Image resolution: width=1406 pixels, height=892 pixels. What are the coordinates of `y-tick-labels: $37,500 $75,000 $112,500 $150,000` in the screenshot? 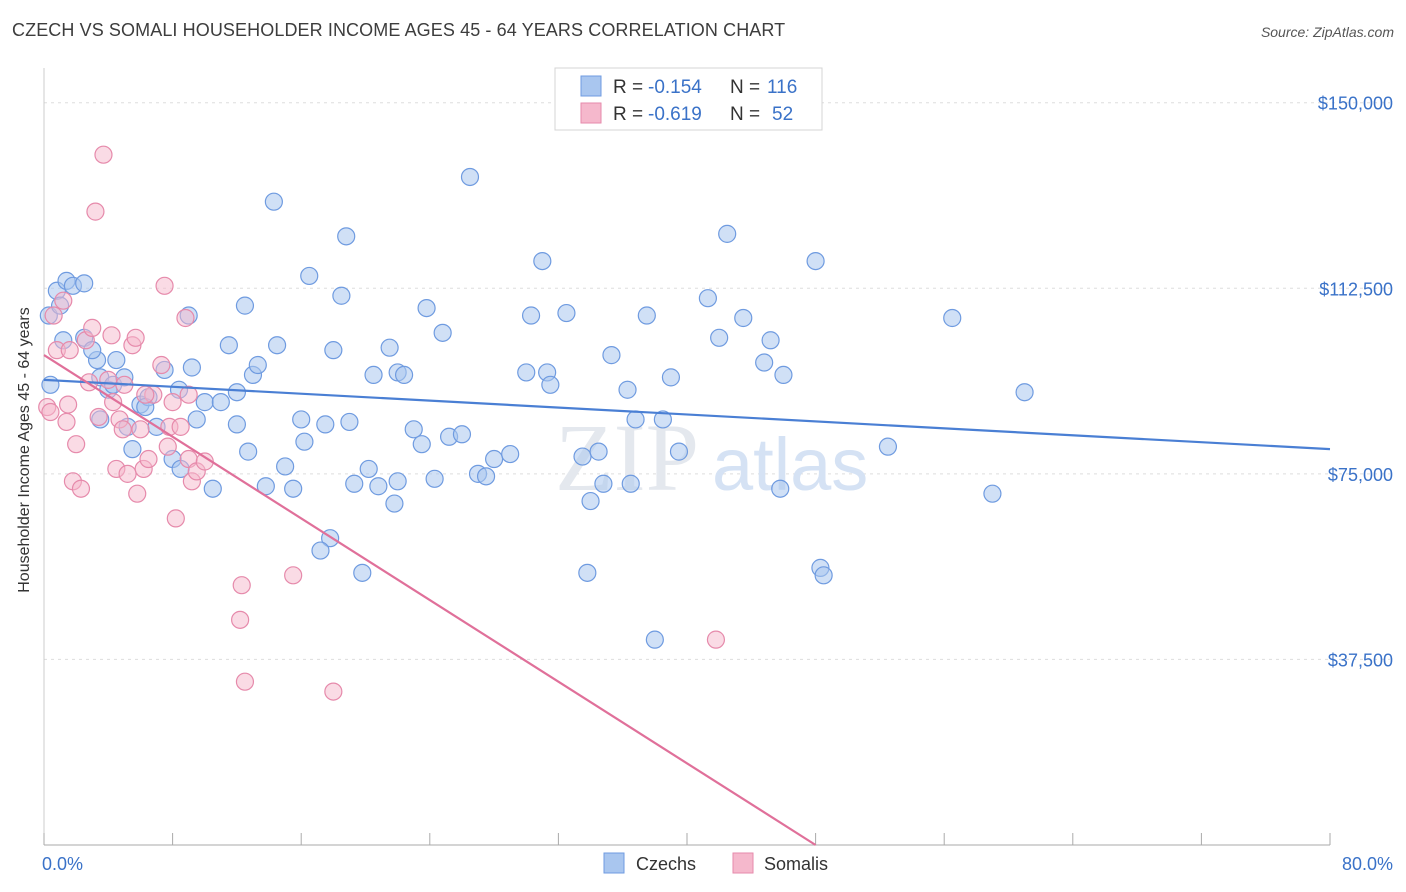 It's located at (1355, 382).